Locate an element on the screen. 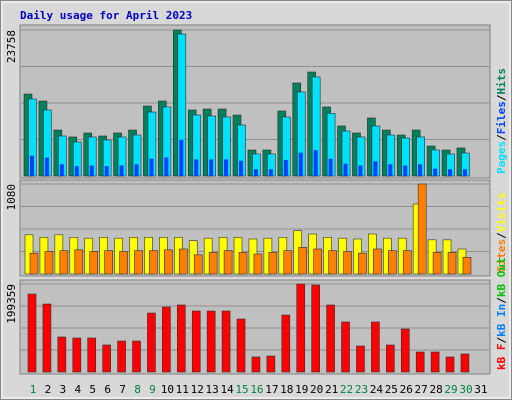  x-tick-label: 23 is located at coordinates (361, 389).